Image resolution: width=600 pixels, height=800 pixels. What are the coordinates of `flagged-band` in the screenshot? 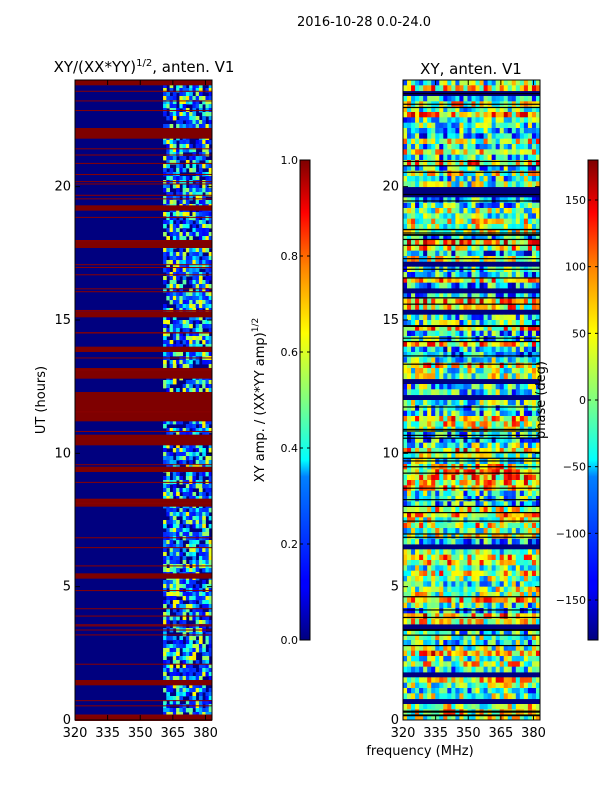 It's located at (143, 208).